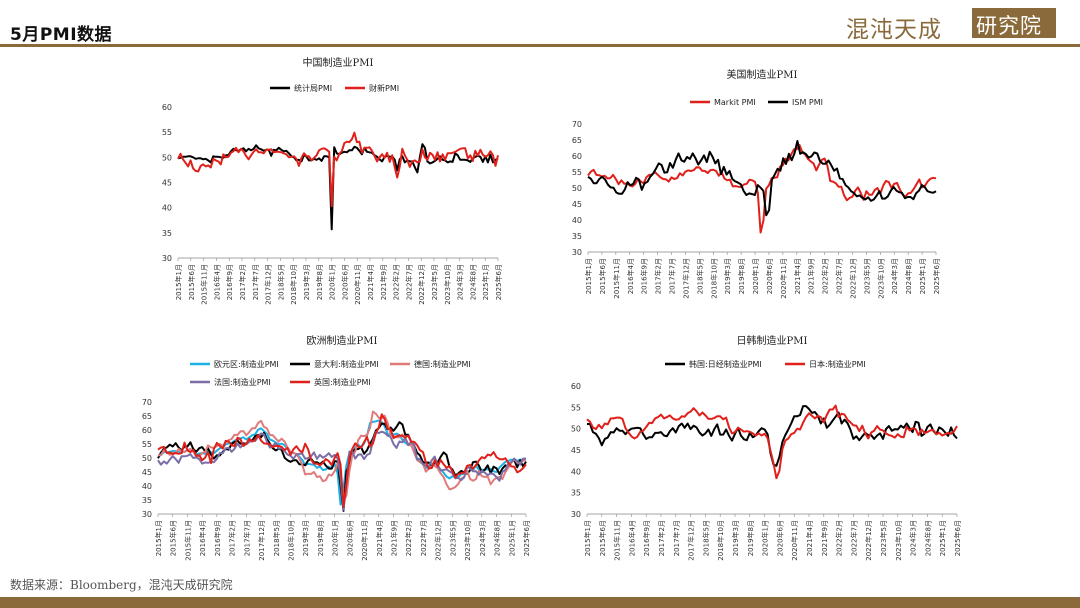 This screenshot has height=608, width=1080. What do you see at coordinates (540, 45) in the screenshot?
I see `header-divider` at bounding box center [540, 45].